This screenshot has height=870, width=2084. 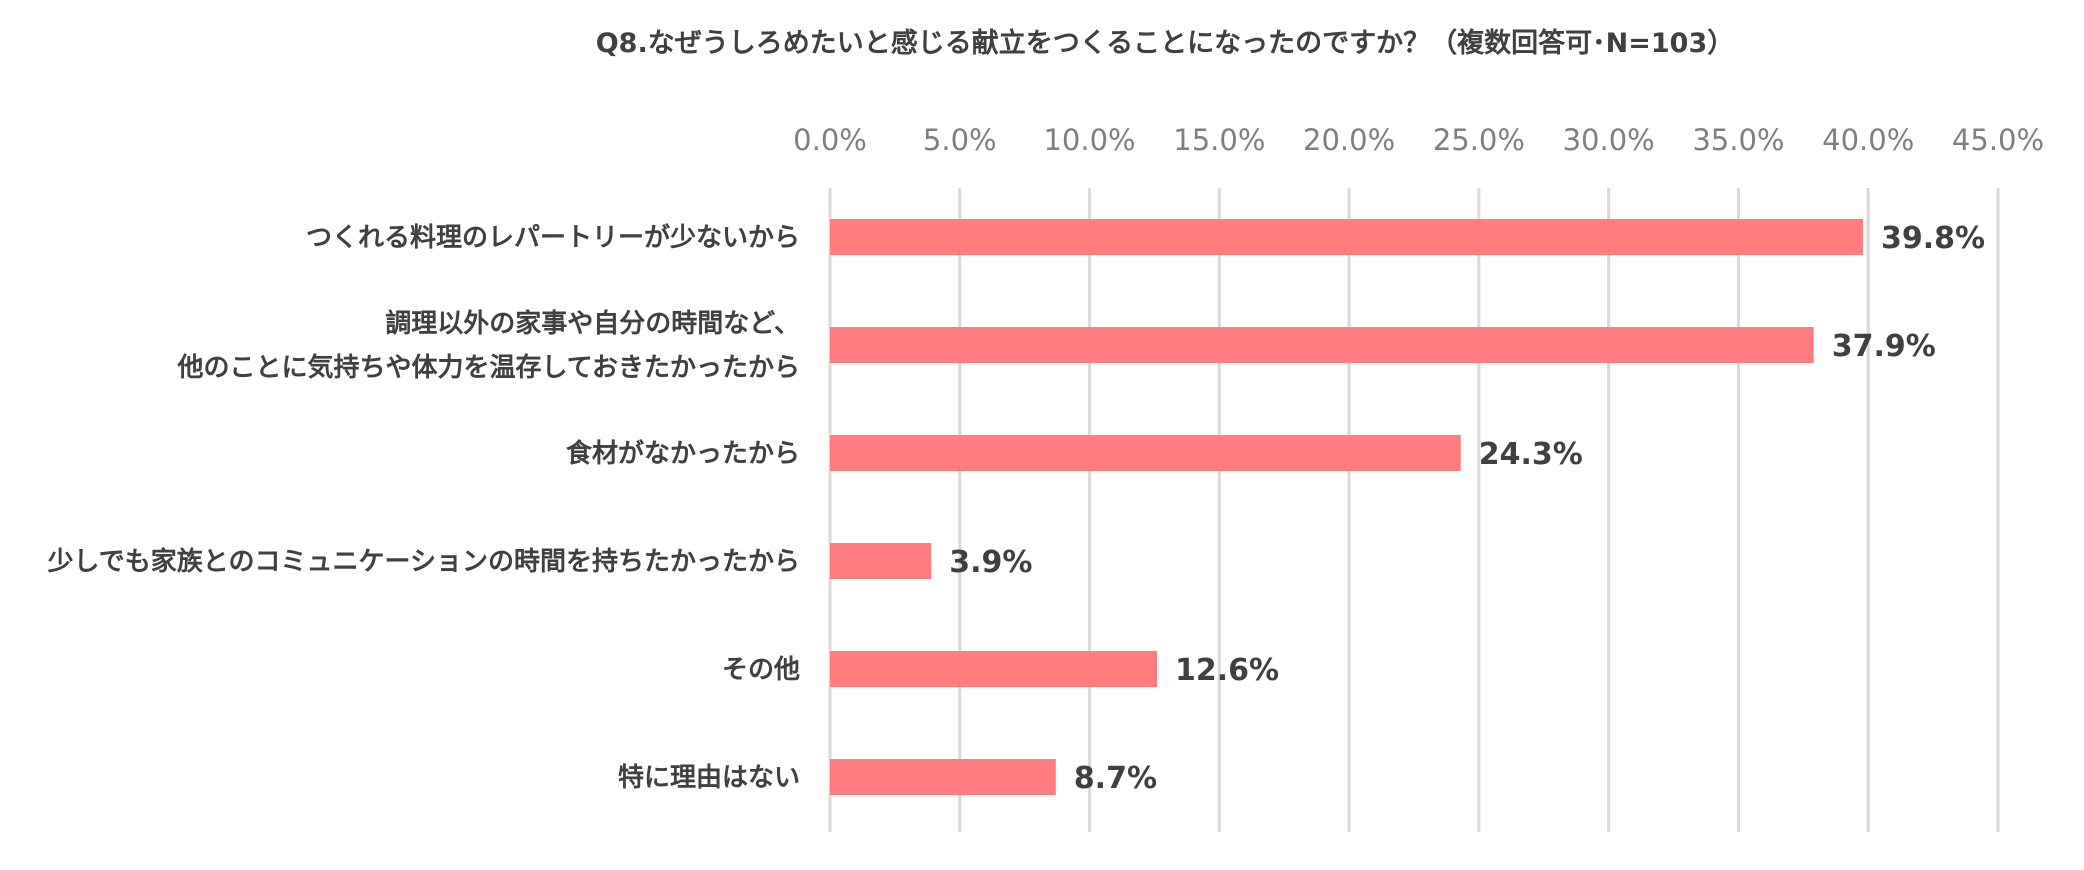 What do you see at coordinates (1738, 140) in the screenshot?
I see `x-tick-label: 35.0%` at bounding box center [1738, 140].